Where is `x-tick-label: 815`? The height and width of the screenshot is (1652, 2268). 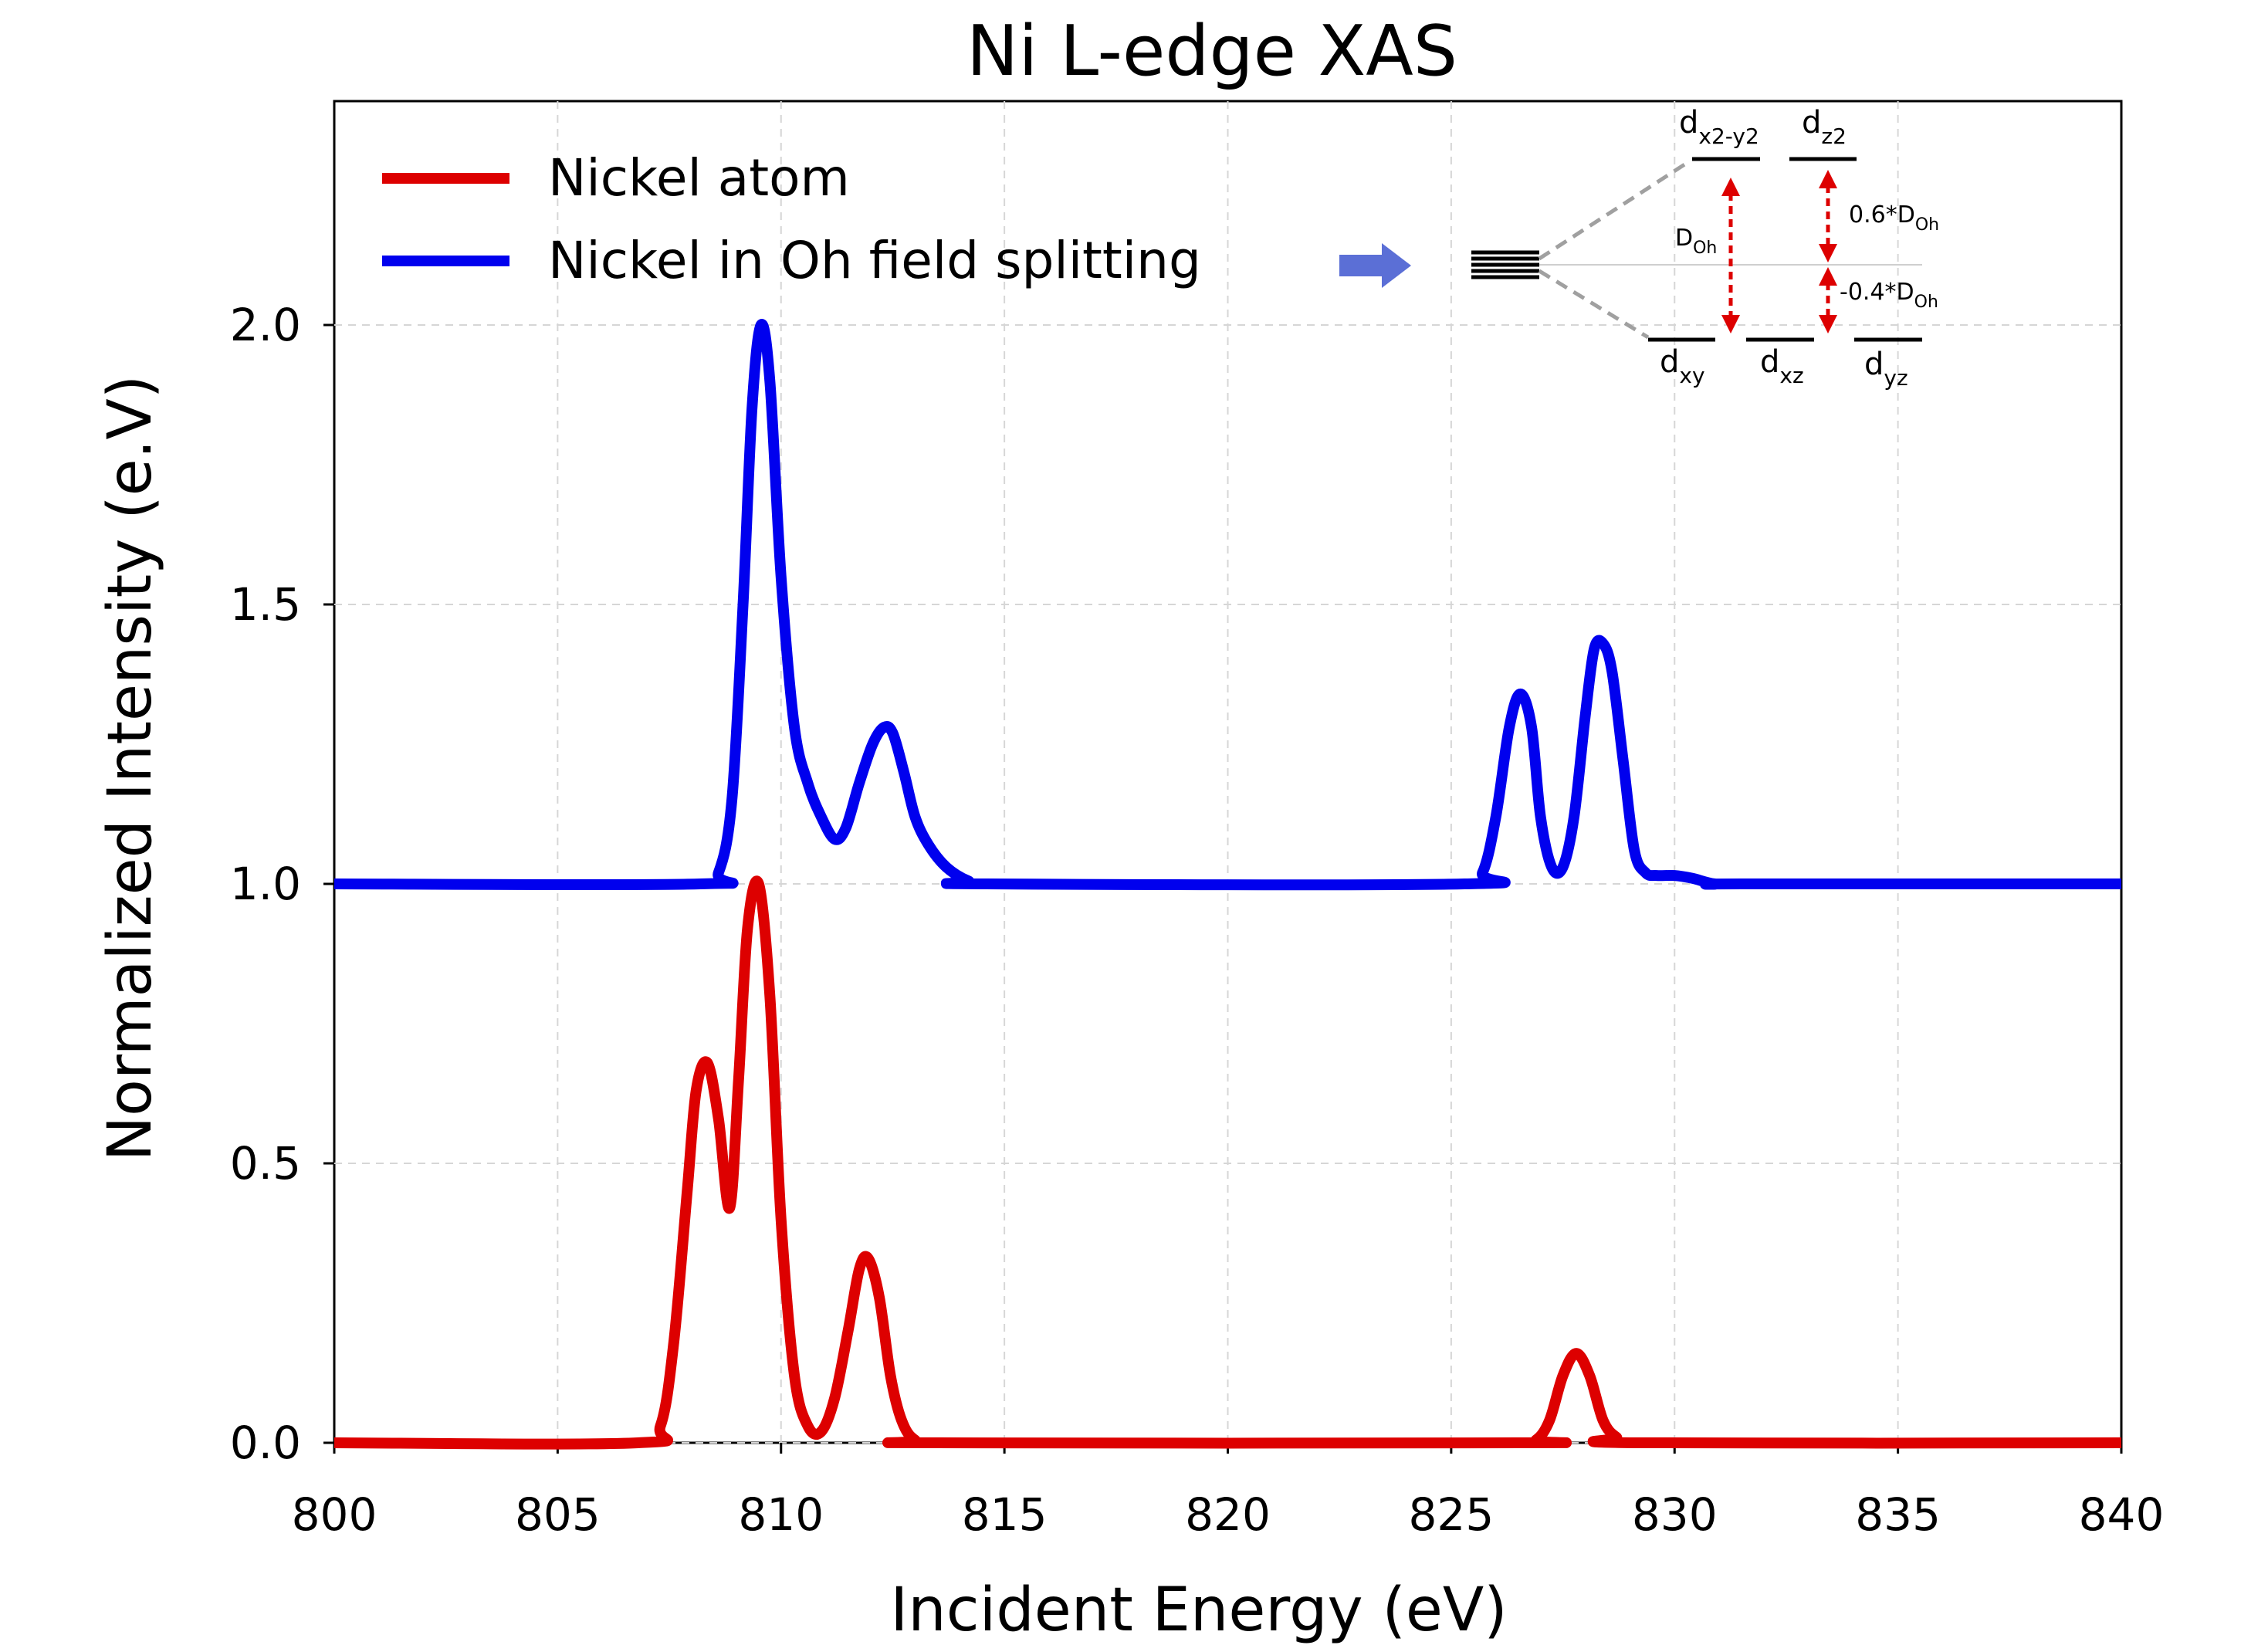
x-tick-label: 815 is located at coordinates (1005, 1514).